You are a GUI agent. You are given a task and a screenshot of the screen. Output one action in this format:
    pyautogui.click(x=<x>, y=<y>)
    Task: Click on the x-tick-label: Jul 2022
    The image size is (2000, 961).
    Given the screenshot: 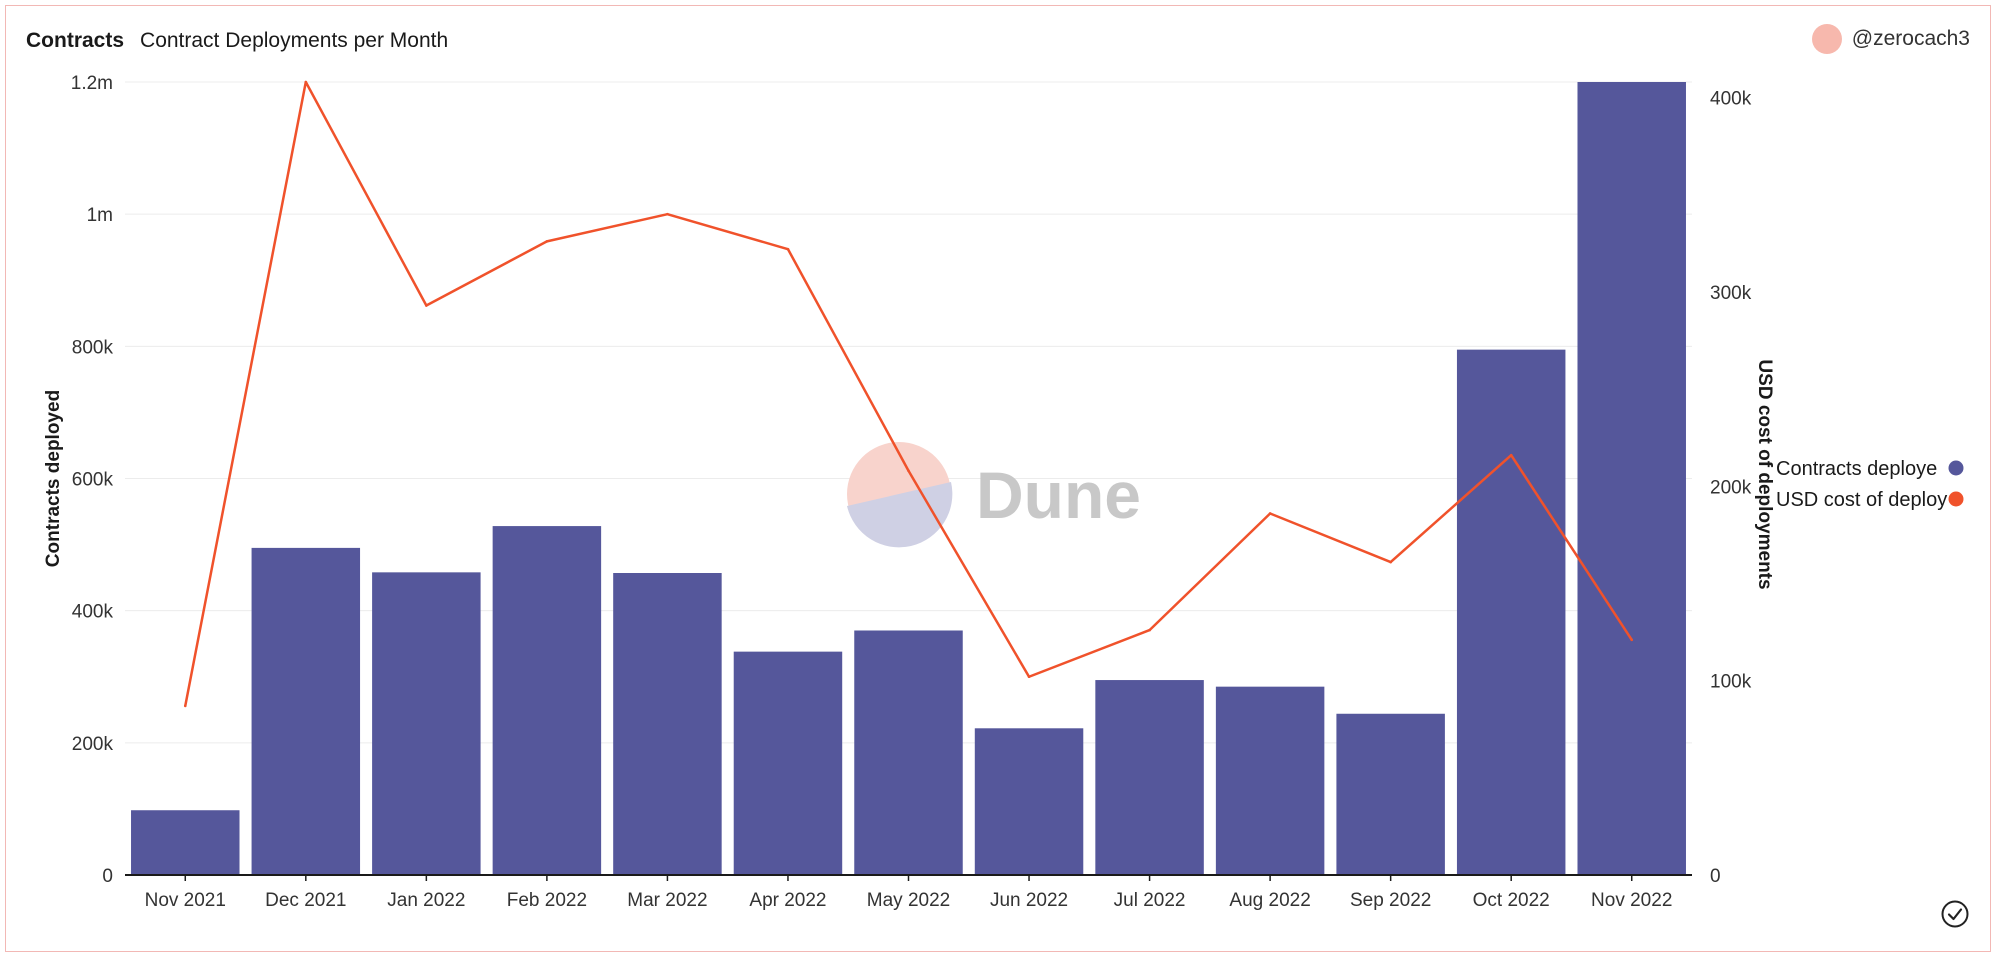 What is the action you would take?
    pyautogui.click(x=1150, y=900)
    